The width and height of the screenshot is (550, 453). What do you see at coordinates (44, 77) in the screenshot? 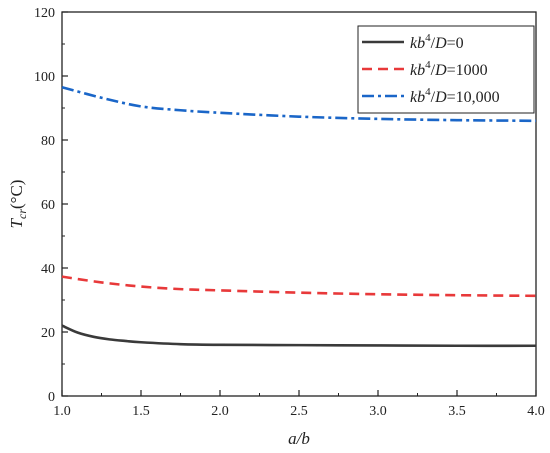
I see `y-tick-label: 100` at bounding box center [44, 77].